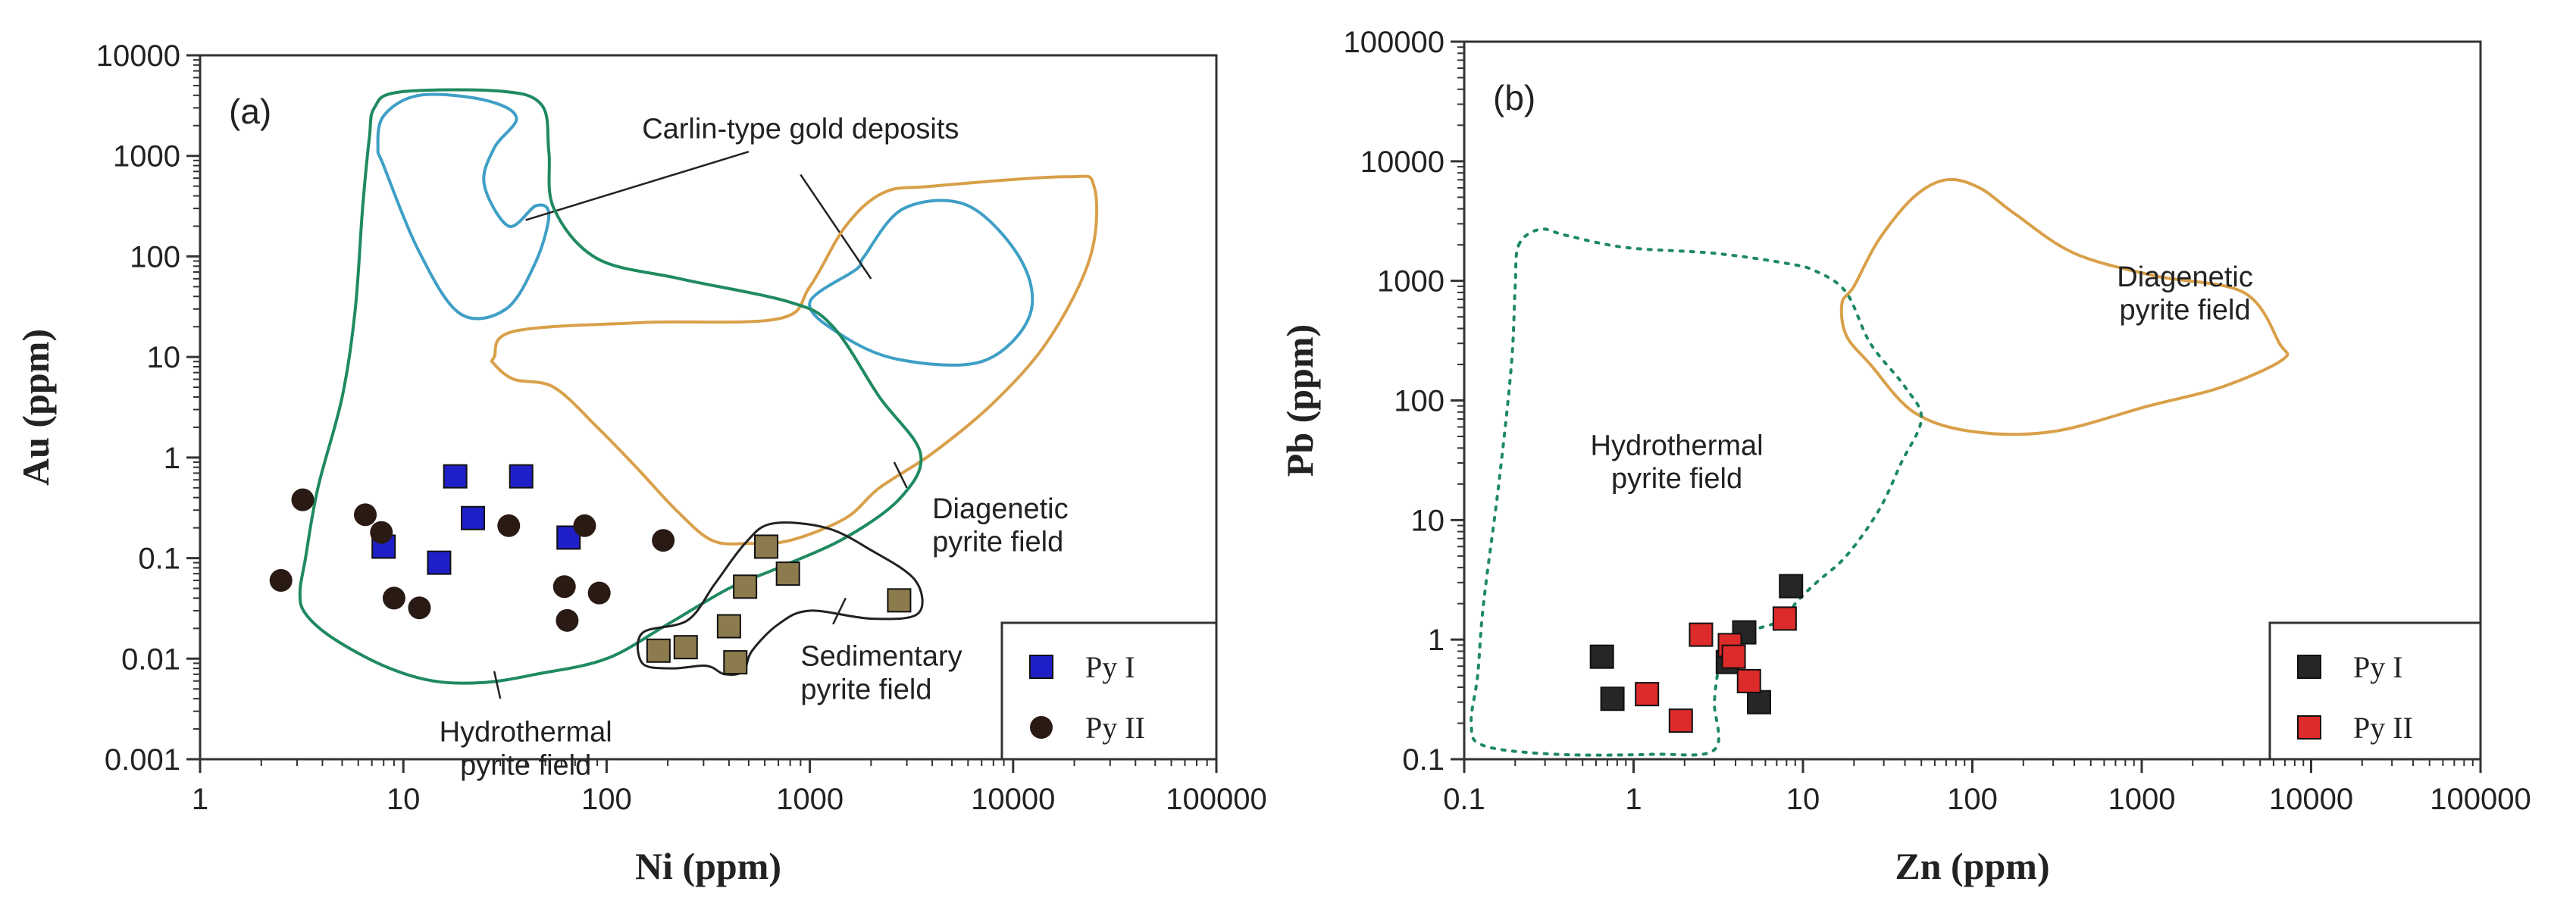 Image resolution: width=2576 pixels, height=910 pixels. I want to click on field-label: Carlin-type gold deposits, so click(800, 129).